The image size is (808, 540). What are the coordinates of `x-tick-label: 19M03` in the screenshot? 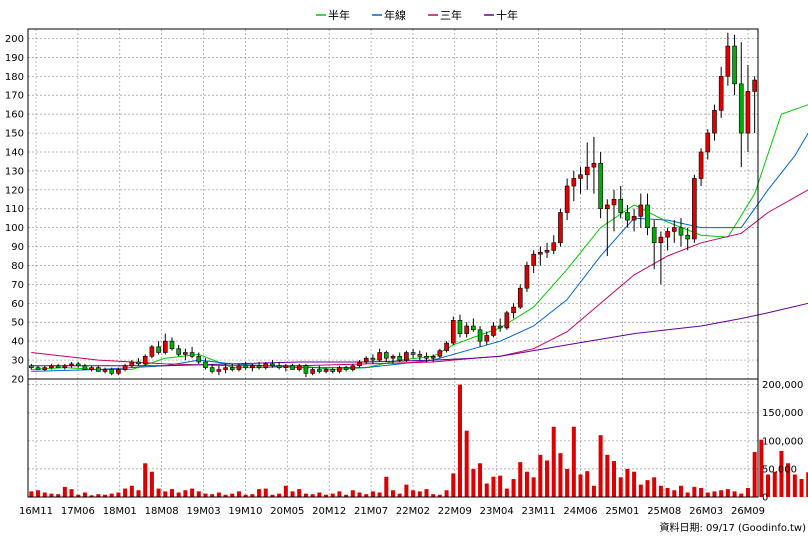 It's located at (203, 511).